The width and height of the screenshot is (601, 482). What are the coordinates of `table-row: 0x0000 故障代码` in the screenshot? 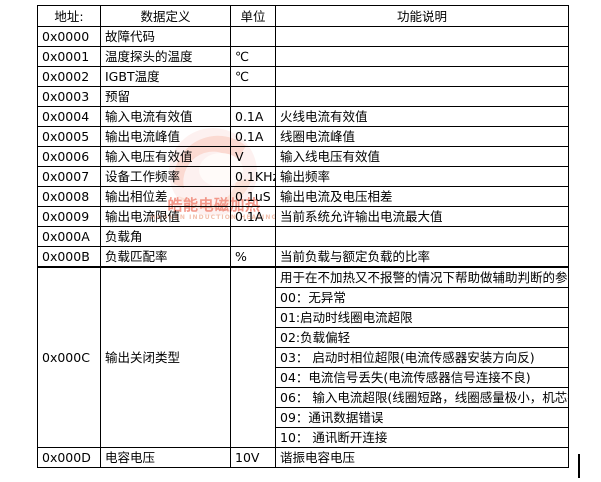 It's located at (303, 36).